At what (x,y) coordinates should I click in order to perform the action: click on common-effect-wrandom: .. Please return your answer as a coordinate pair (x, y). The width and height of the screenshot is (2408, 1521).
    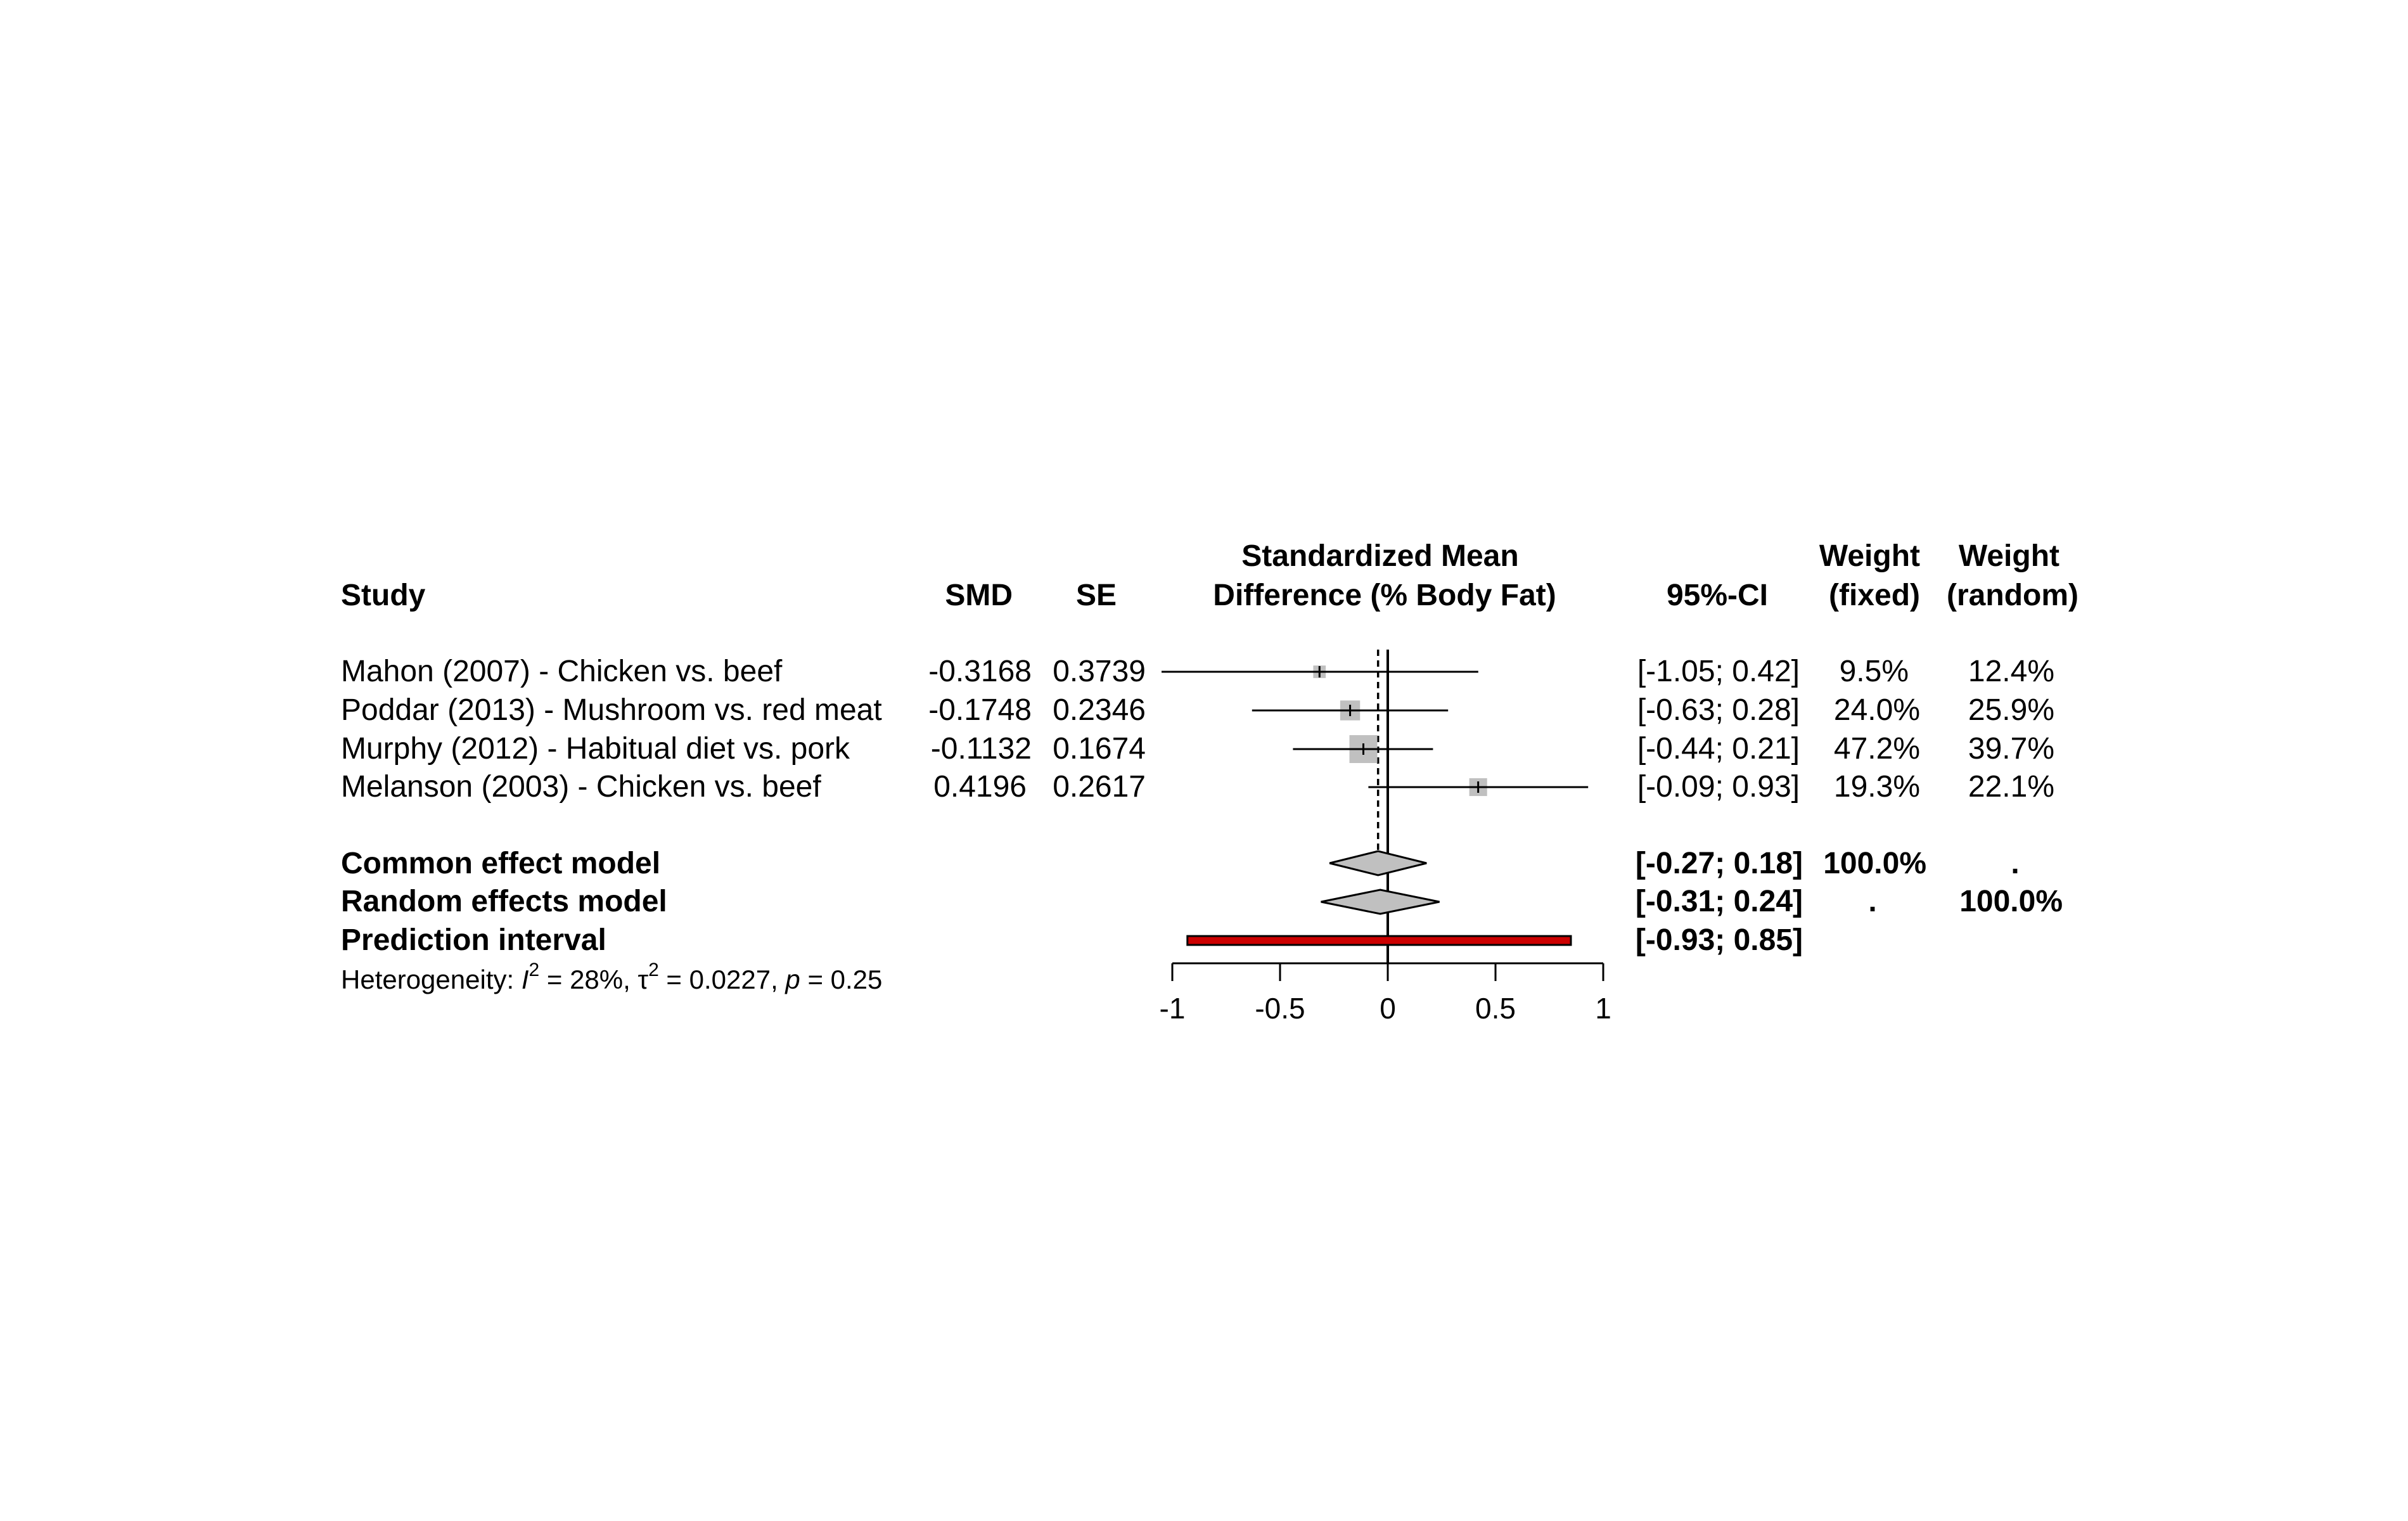
    Looking at the image, I should click on (2015, 863).